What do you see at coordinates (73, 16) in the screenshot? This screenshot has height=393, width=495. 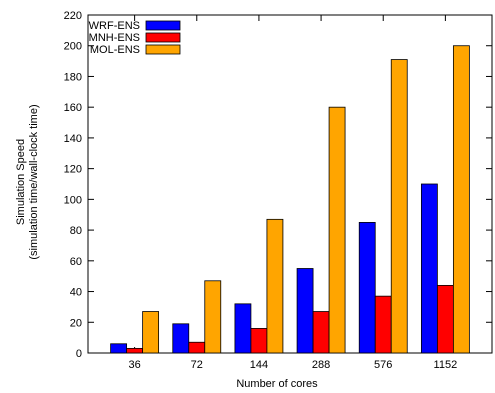 I see `y-tick-label: 220` at bounding box center [73, 16].